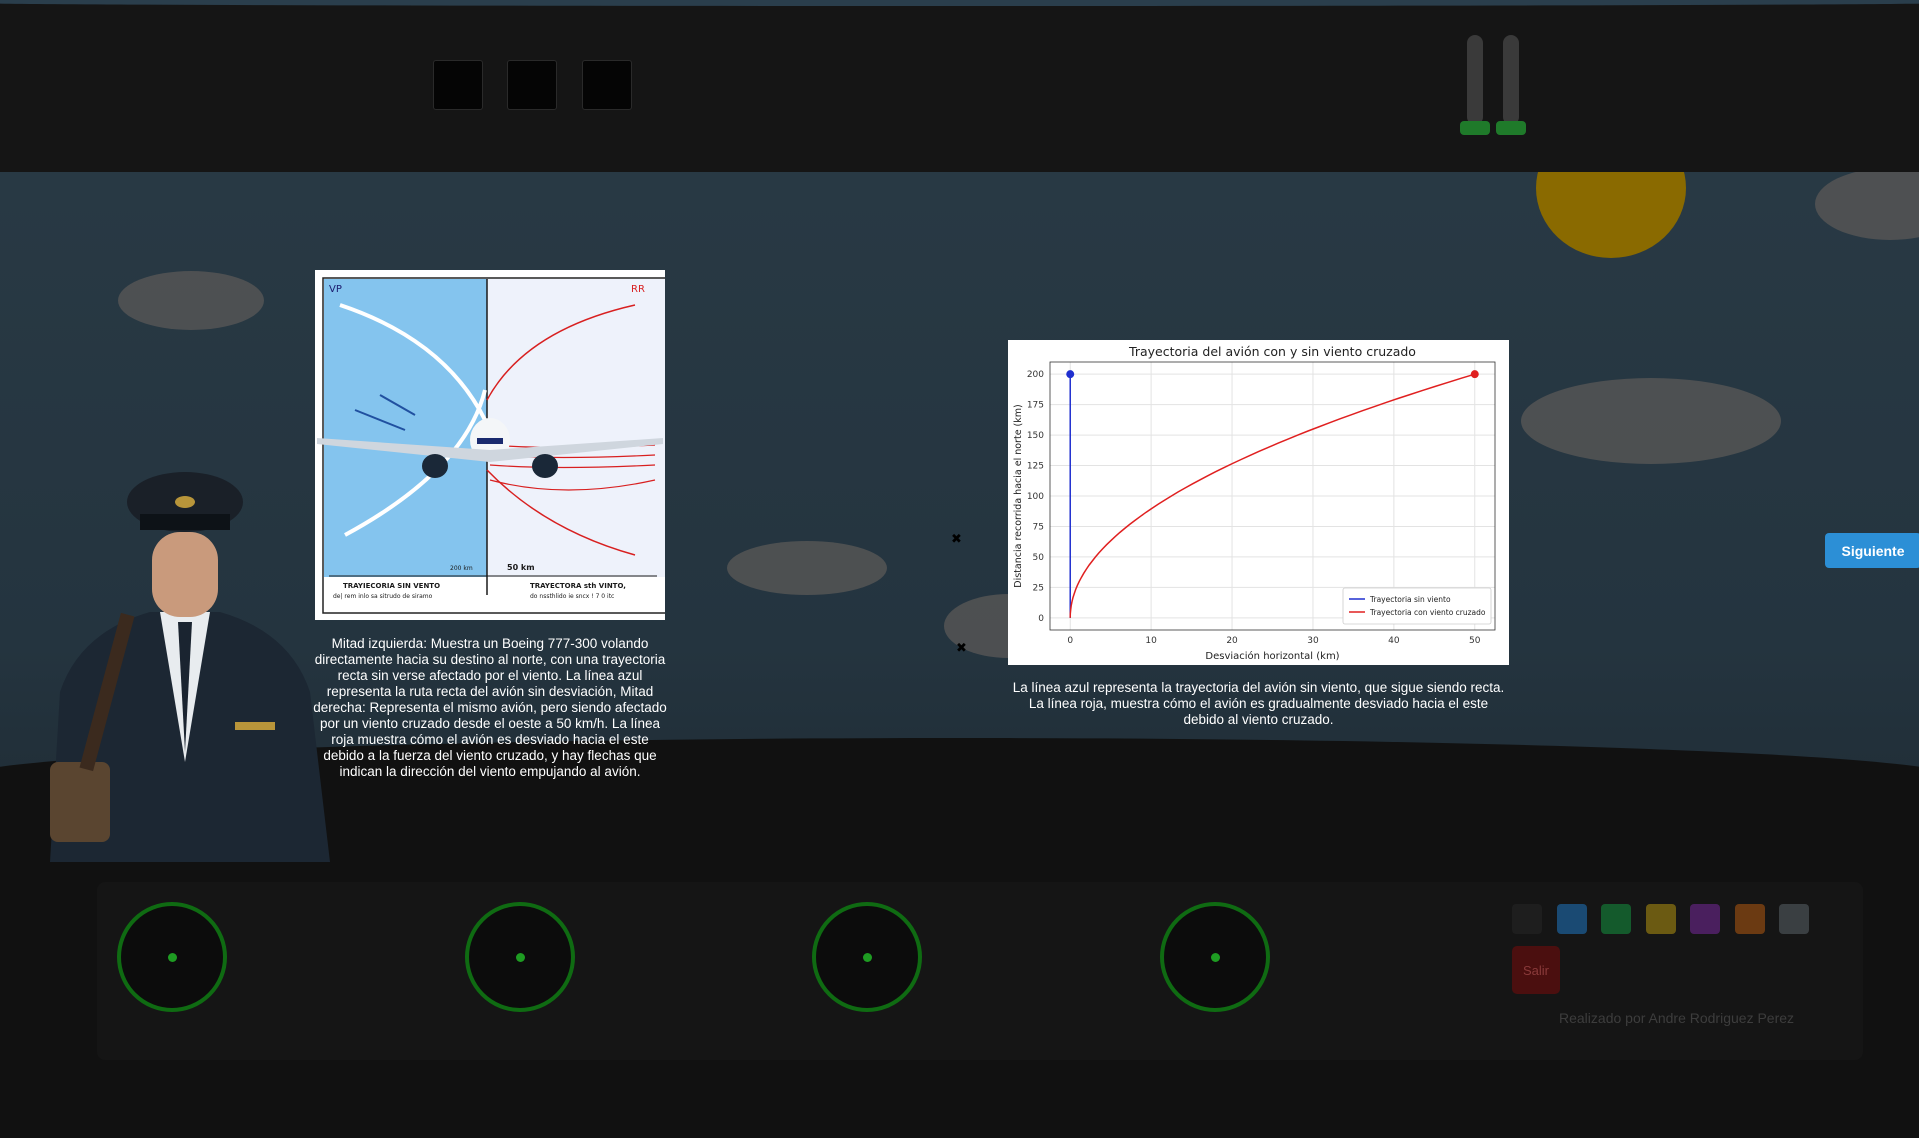 Image resolution: width=1919 pixels, height=1138 pixels. Describe the element at coordinates (980, 971) in the screenshot. I see `instrument-panel` at that location.